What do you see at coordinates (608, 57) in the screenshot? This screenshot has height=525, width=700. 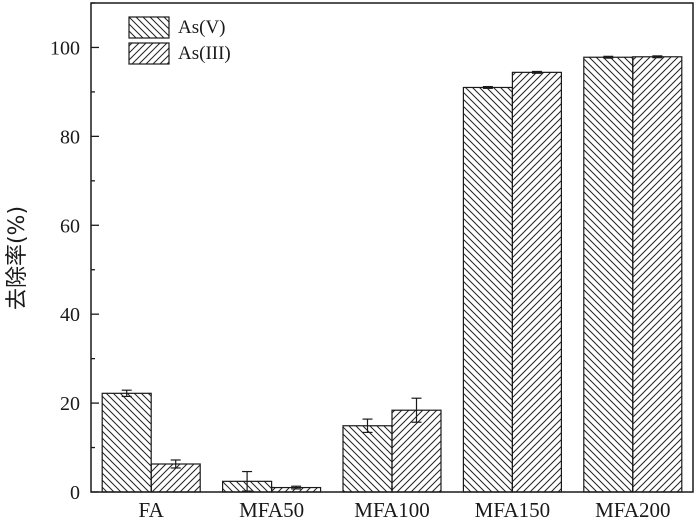 I see `error-bar-asv-mfa200` at bounding box center [608, 57].